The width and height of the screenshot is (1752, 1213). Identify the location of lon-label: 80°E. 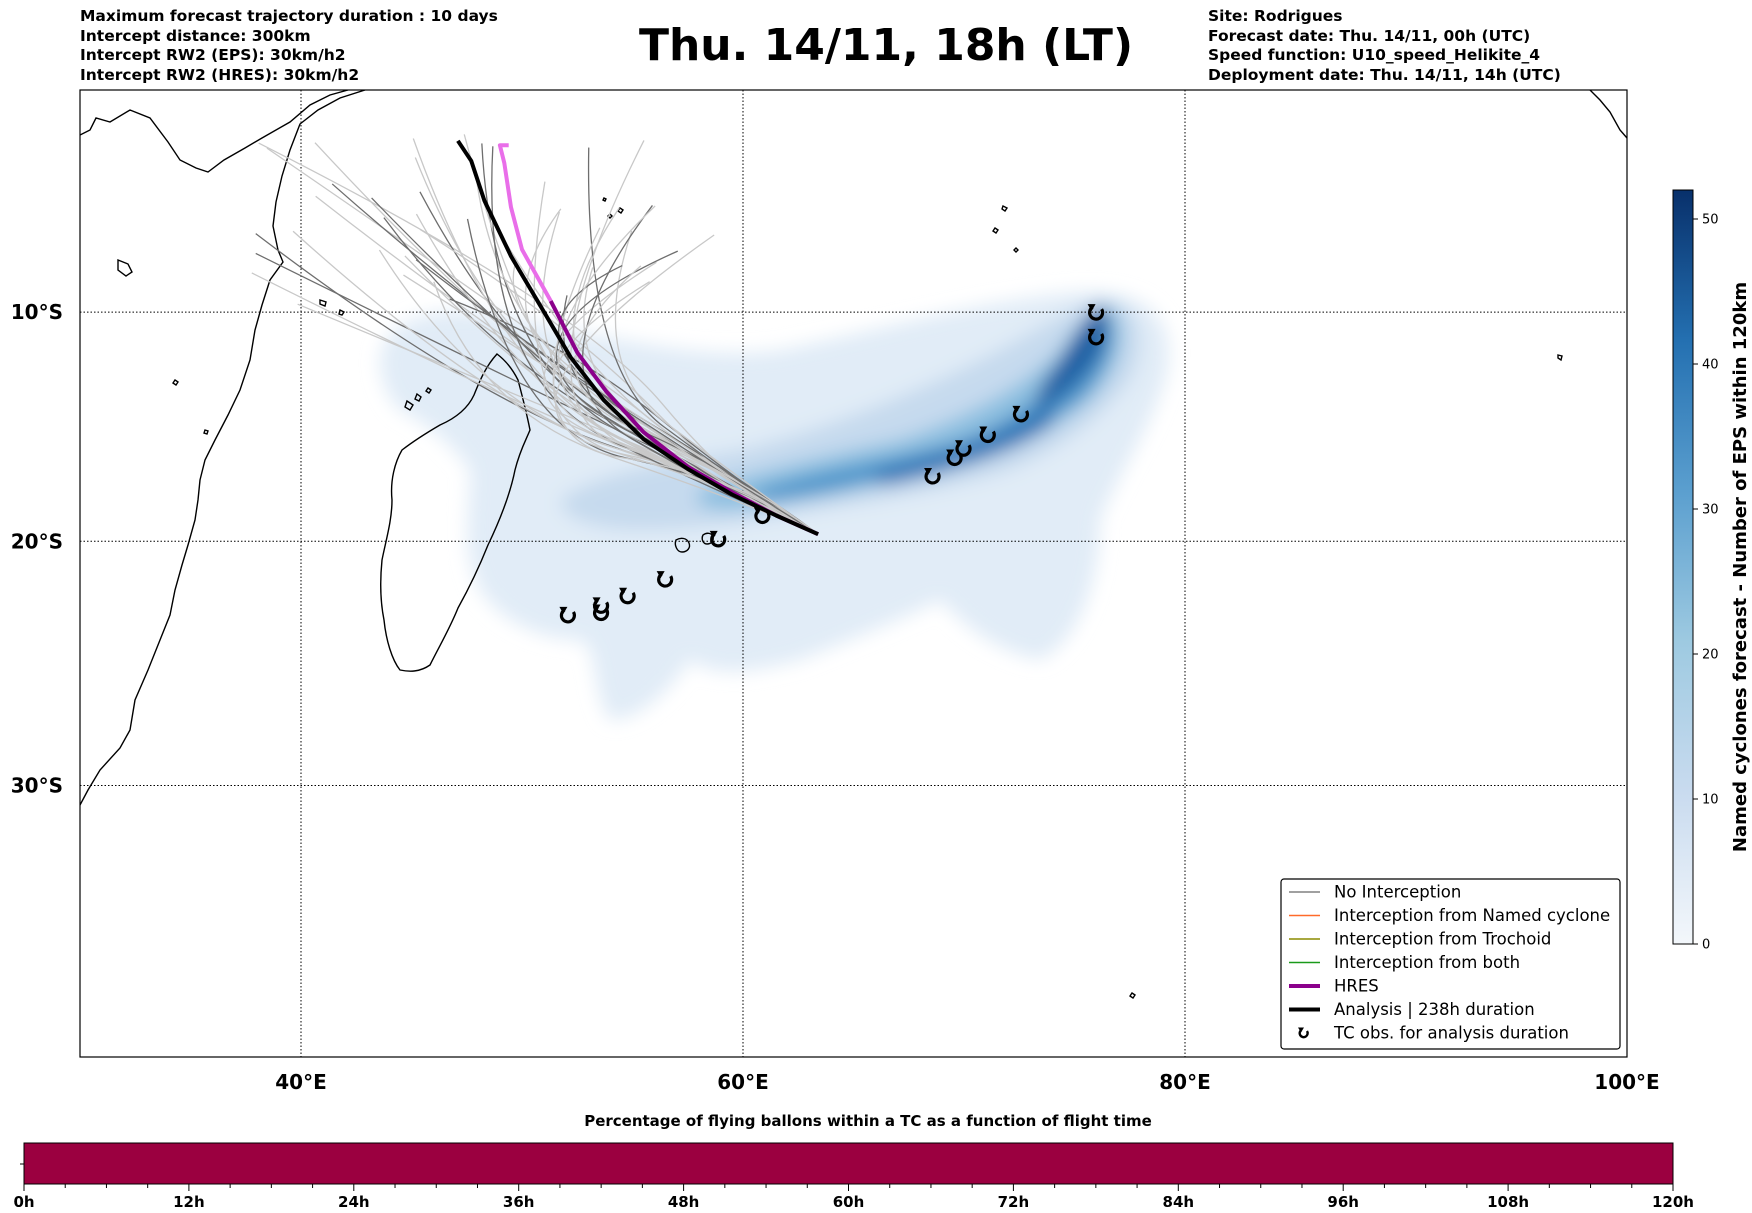
(1185, 1082).